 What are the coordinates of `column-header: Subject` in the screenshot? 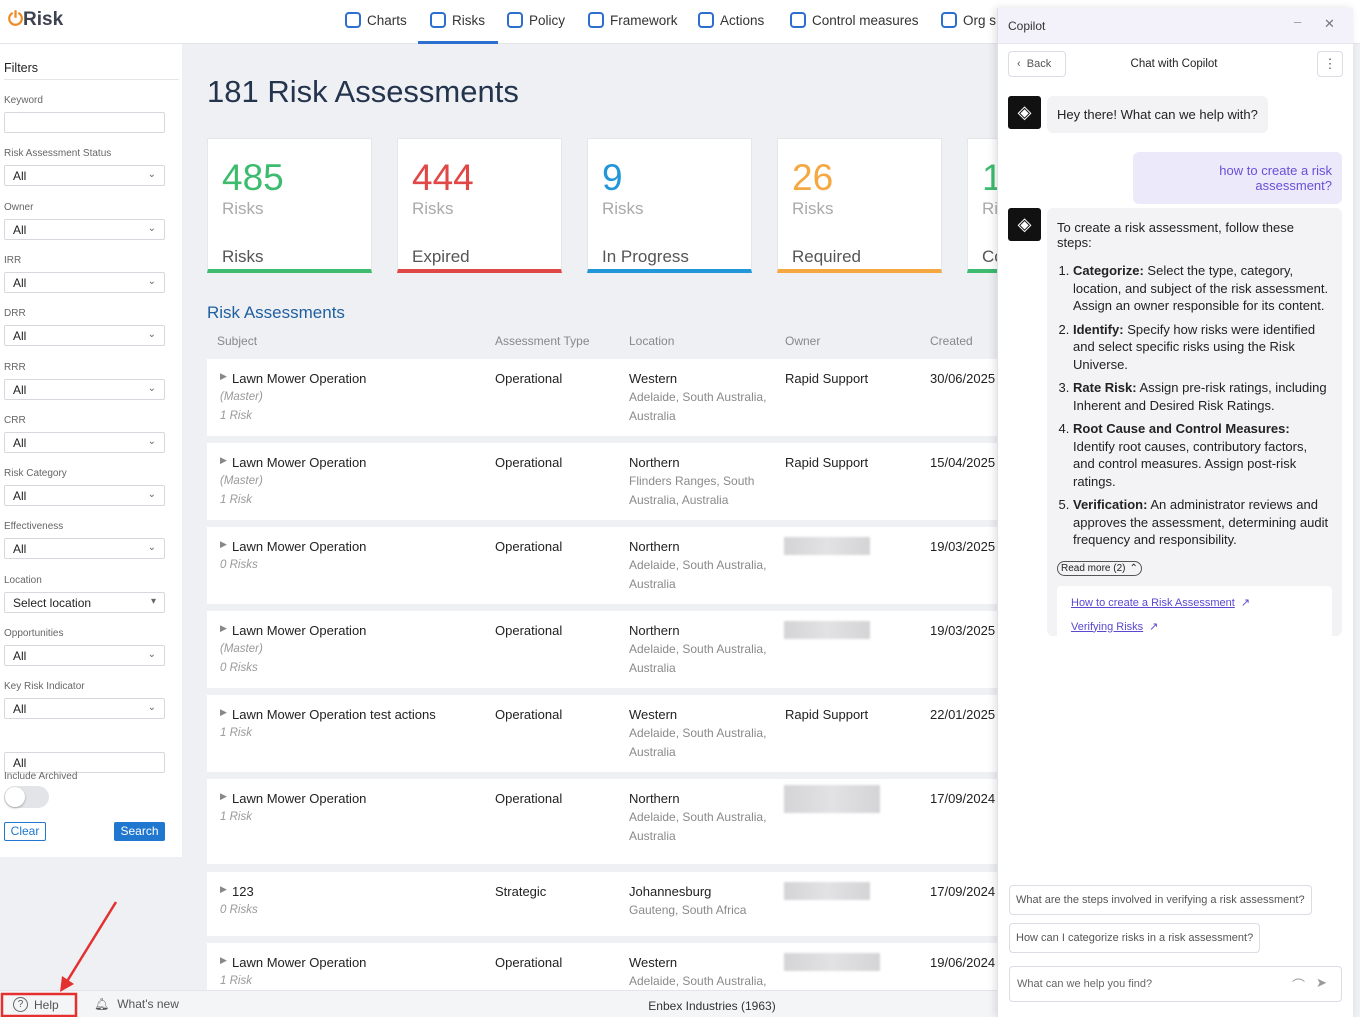 It's located at (237, 341).